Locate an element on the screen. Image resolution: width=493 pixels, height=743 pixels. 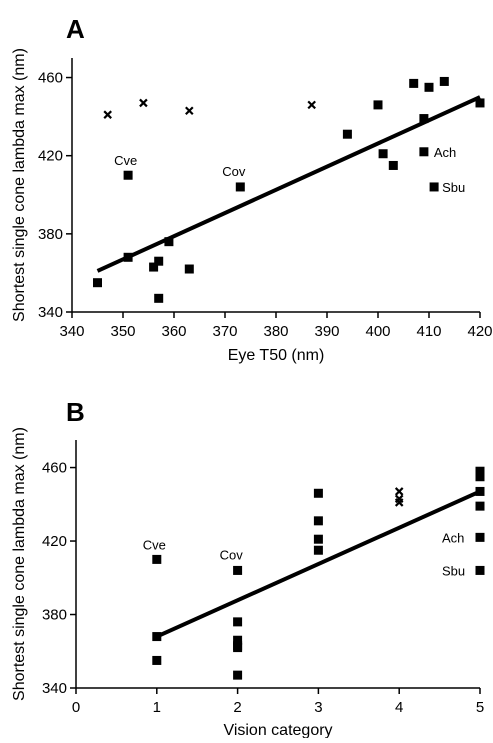
x-tick-label: 1 is located at coordinates (157, 707).